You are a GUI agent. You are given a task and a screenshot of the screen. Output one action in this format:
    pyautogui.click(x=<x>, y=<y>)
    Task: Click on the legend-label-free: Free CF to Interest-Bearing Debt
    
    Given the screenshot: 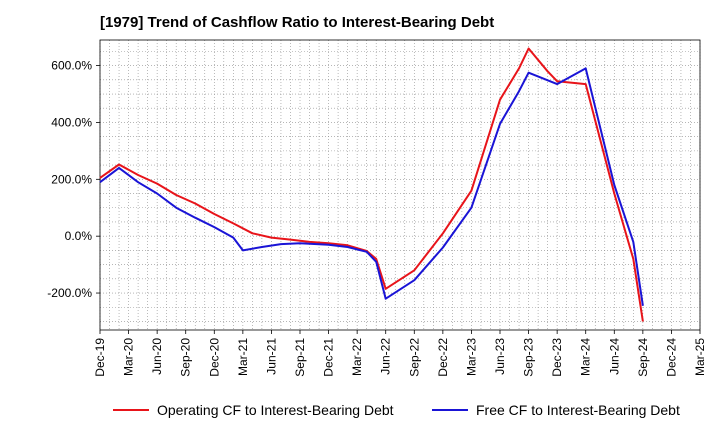 What is the action you would take?
    pyautogui.click(x=578, y=410)
    